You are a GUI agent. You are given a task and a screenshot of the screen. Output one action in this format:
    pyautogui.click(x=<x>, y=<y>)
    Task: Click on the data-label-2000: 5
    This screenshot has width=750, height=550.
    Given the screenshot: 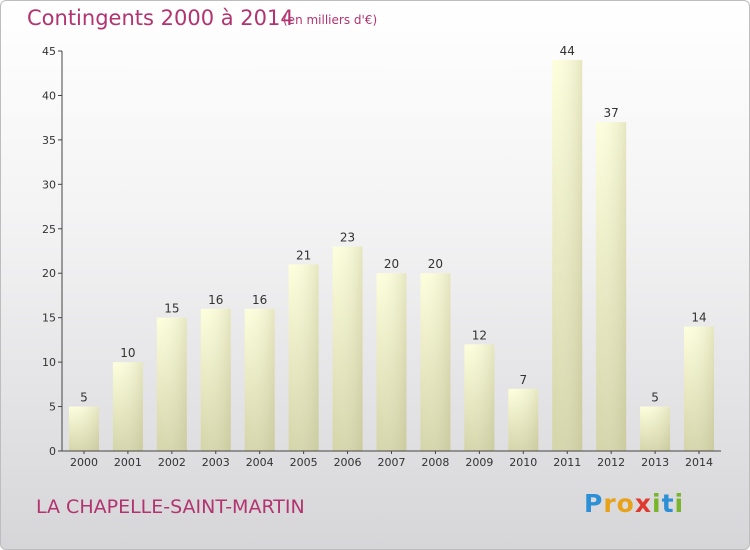 What is the action you would take?
    pyautogui.click(x=84, y=398)
    